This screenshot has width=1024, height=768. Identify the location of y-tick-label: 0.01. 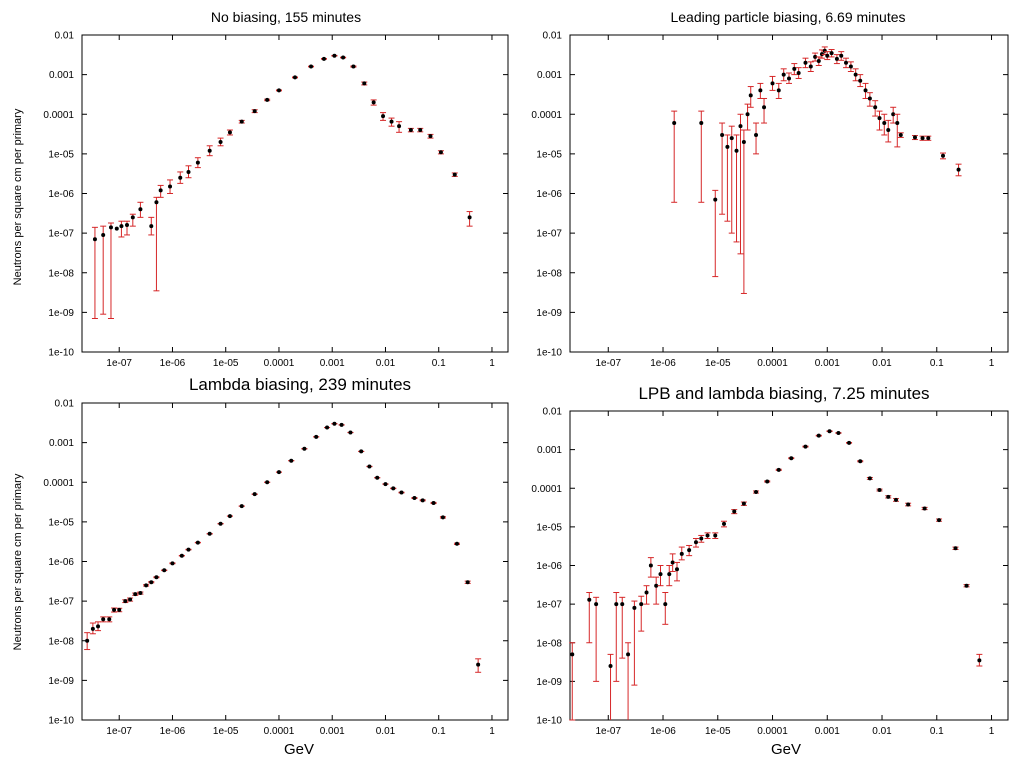
(65, 404).